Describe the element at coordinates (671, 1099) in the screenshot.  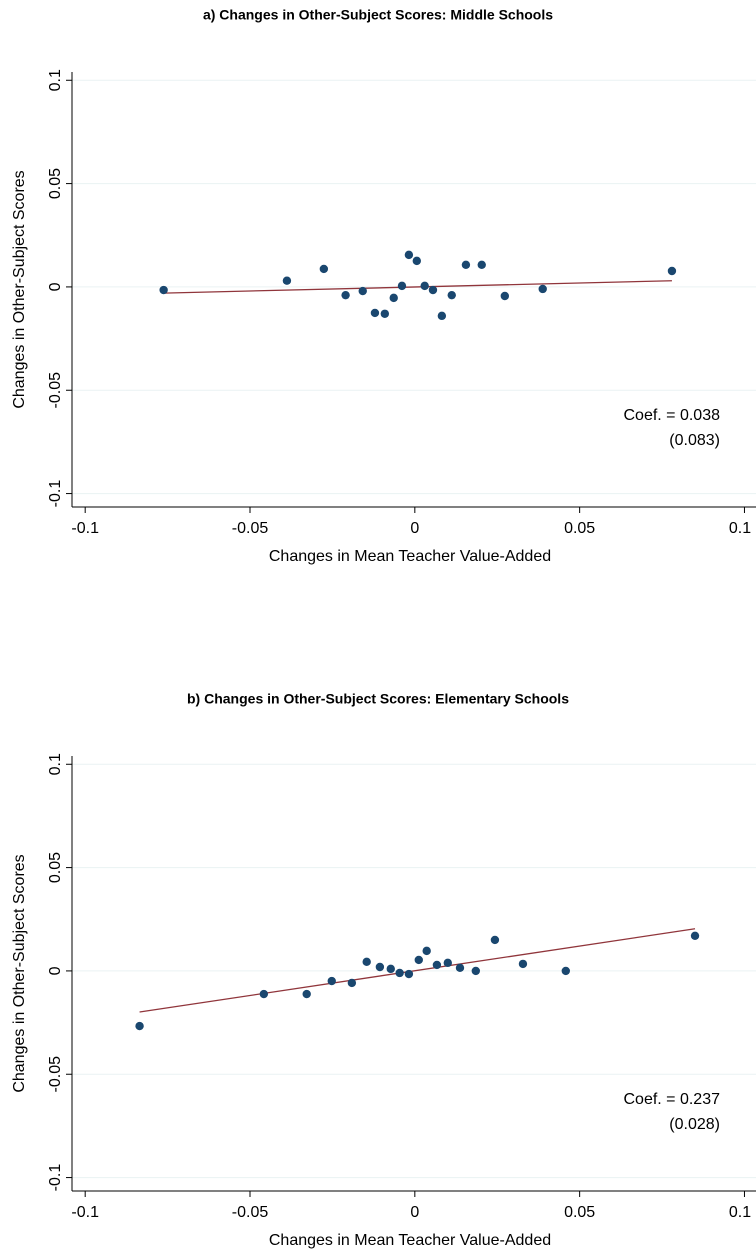
I see `annotation: Coef. = 0.237` at that location.